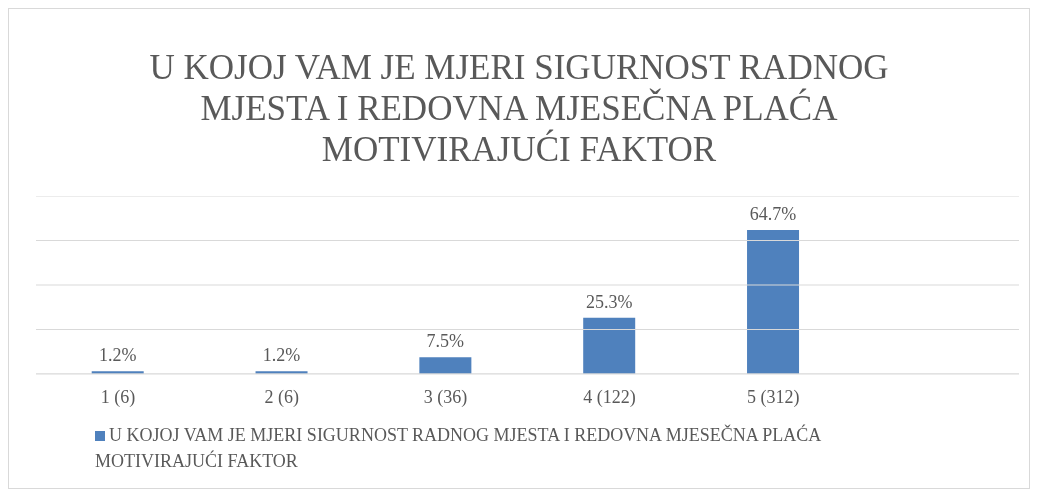  What do you see at coordinates (445, 397) in the screenshot?
I see `x-tick-label: 3 (36)` at bounding box center [445, 397].